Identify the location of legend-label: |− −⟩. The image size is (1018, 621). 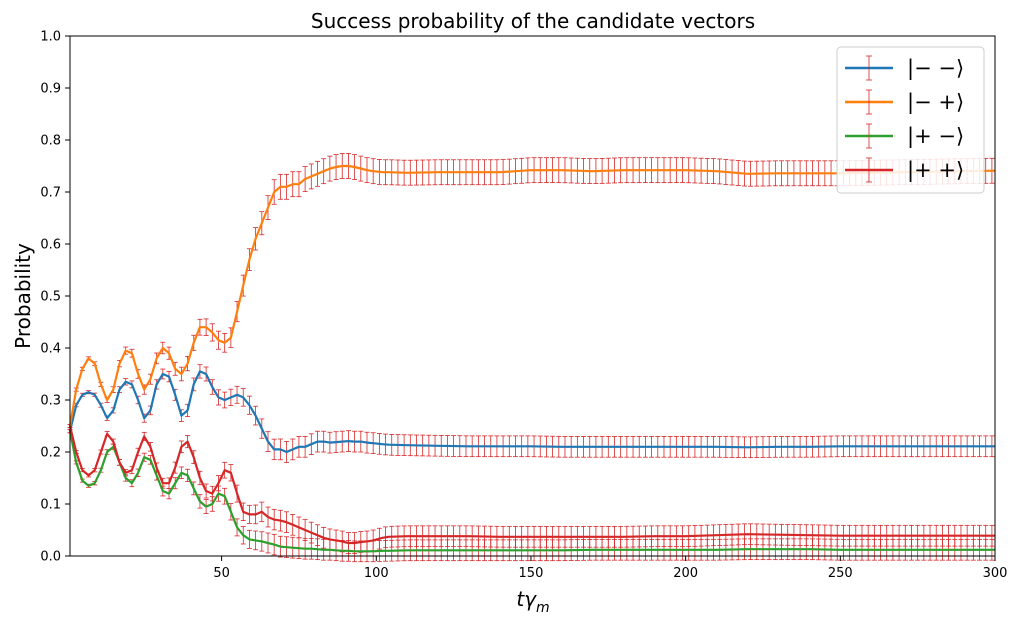
(935, 68).